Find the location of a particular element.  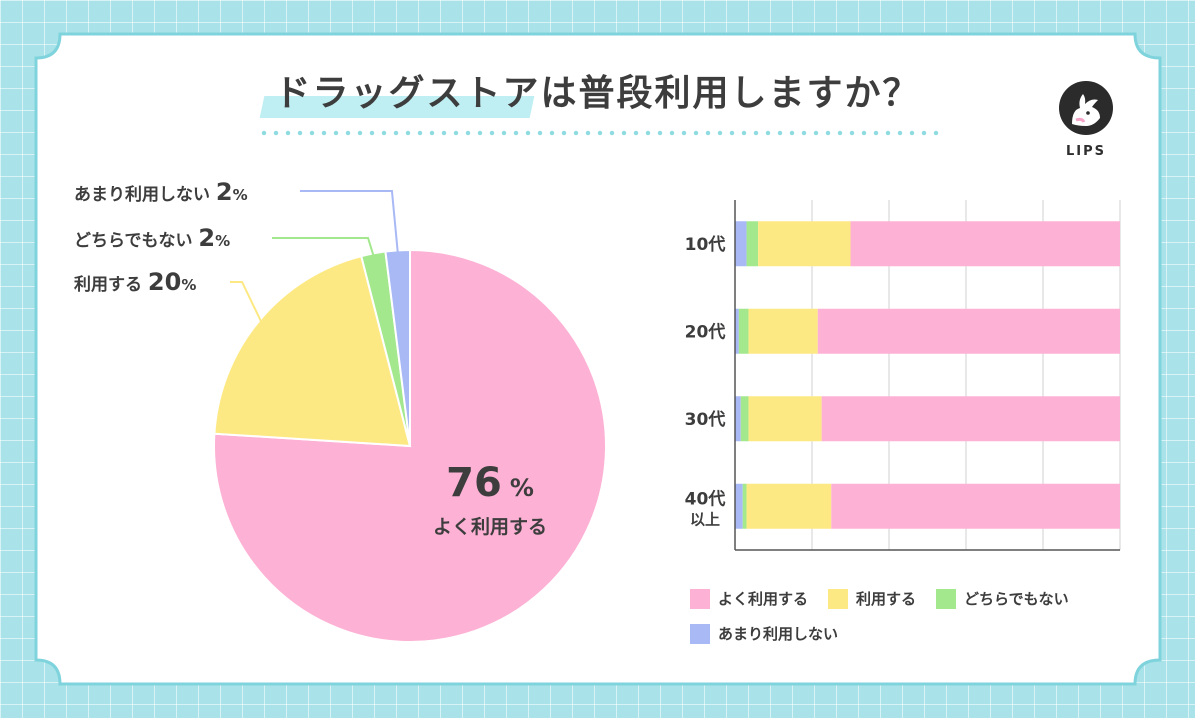

pie-label-often-pct: 76 is located at coordinates (474, 483).